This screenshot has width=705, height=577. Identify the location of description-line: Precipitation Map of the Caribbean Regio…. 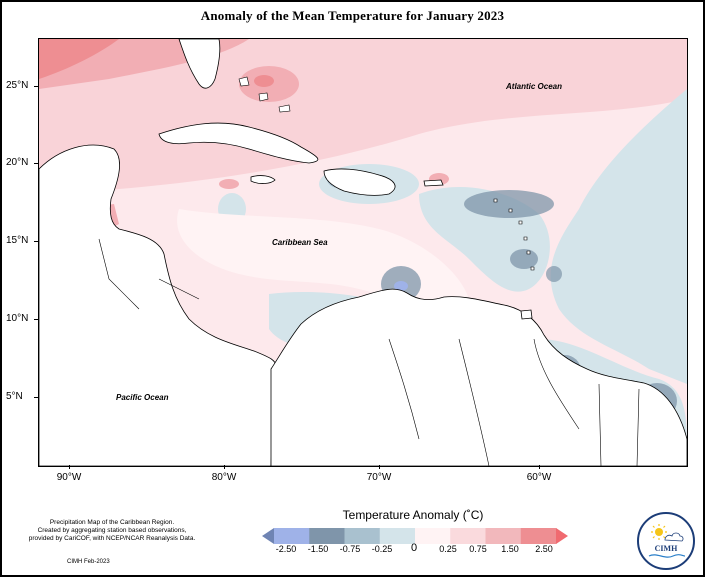
(112, 522).